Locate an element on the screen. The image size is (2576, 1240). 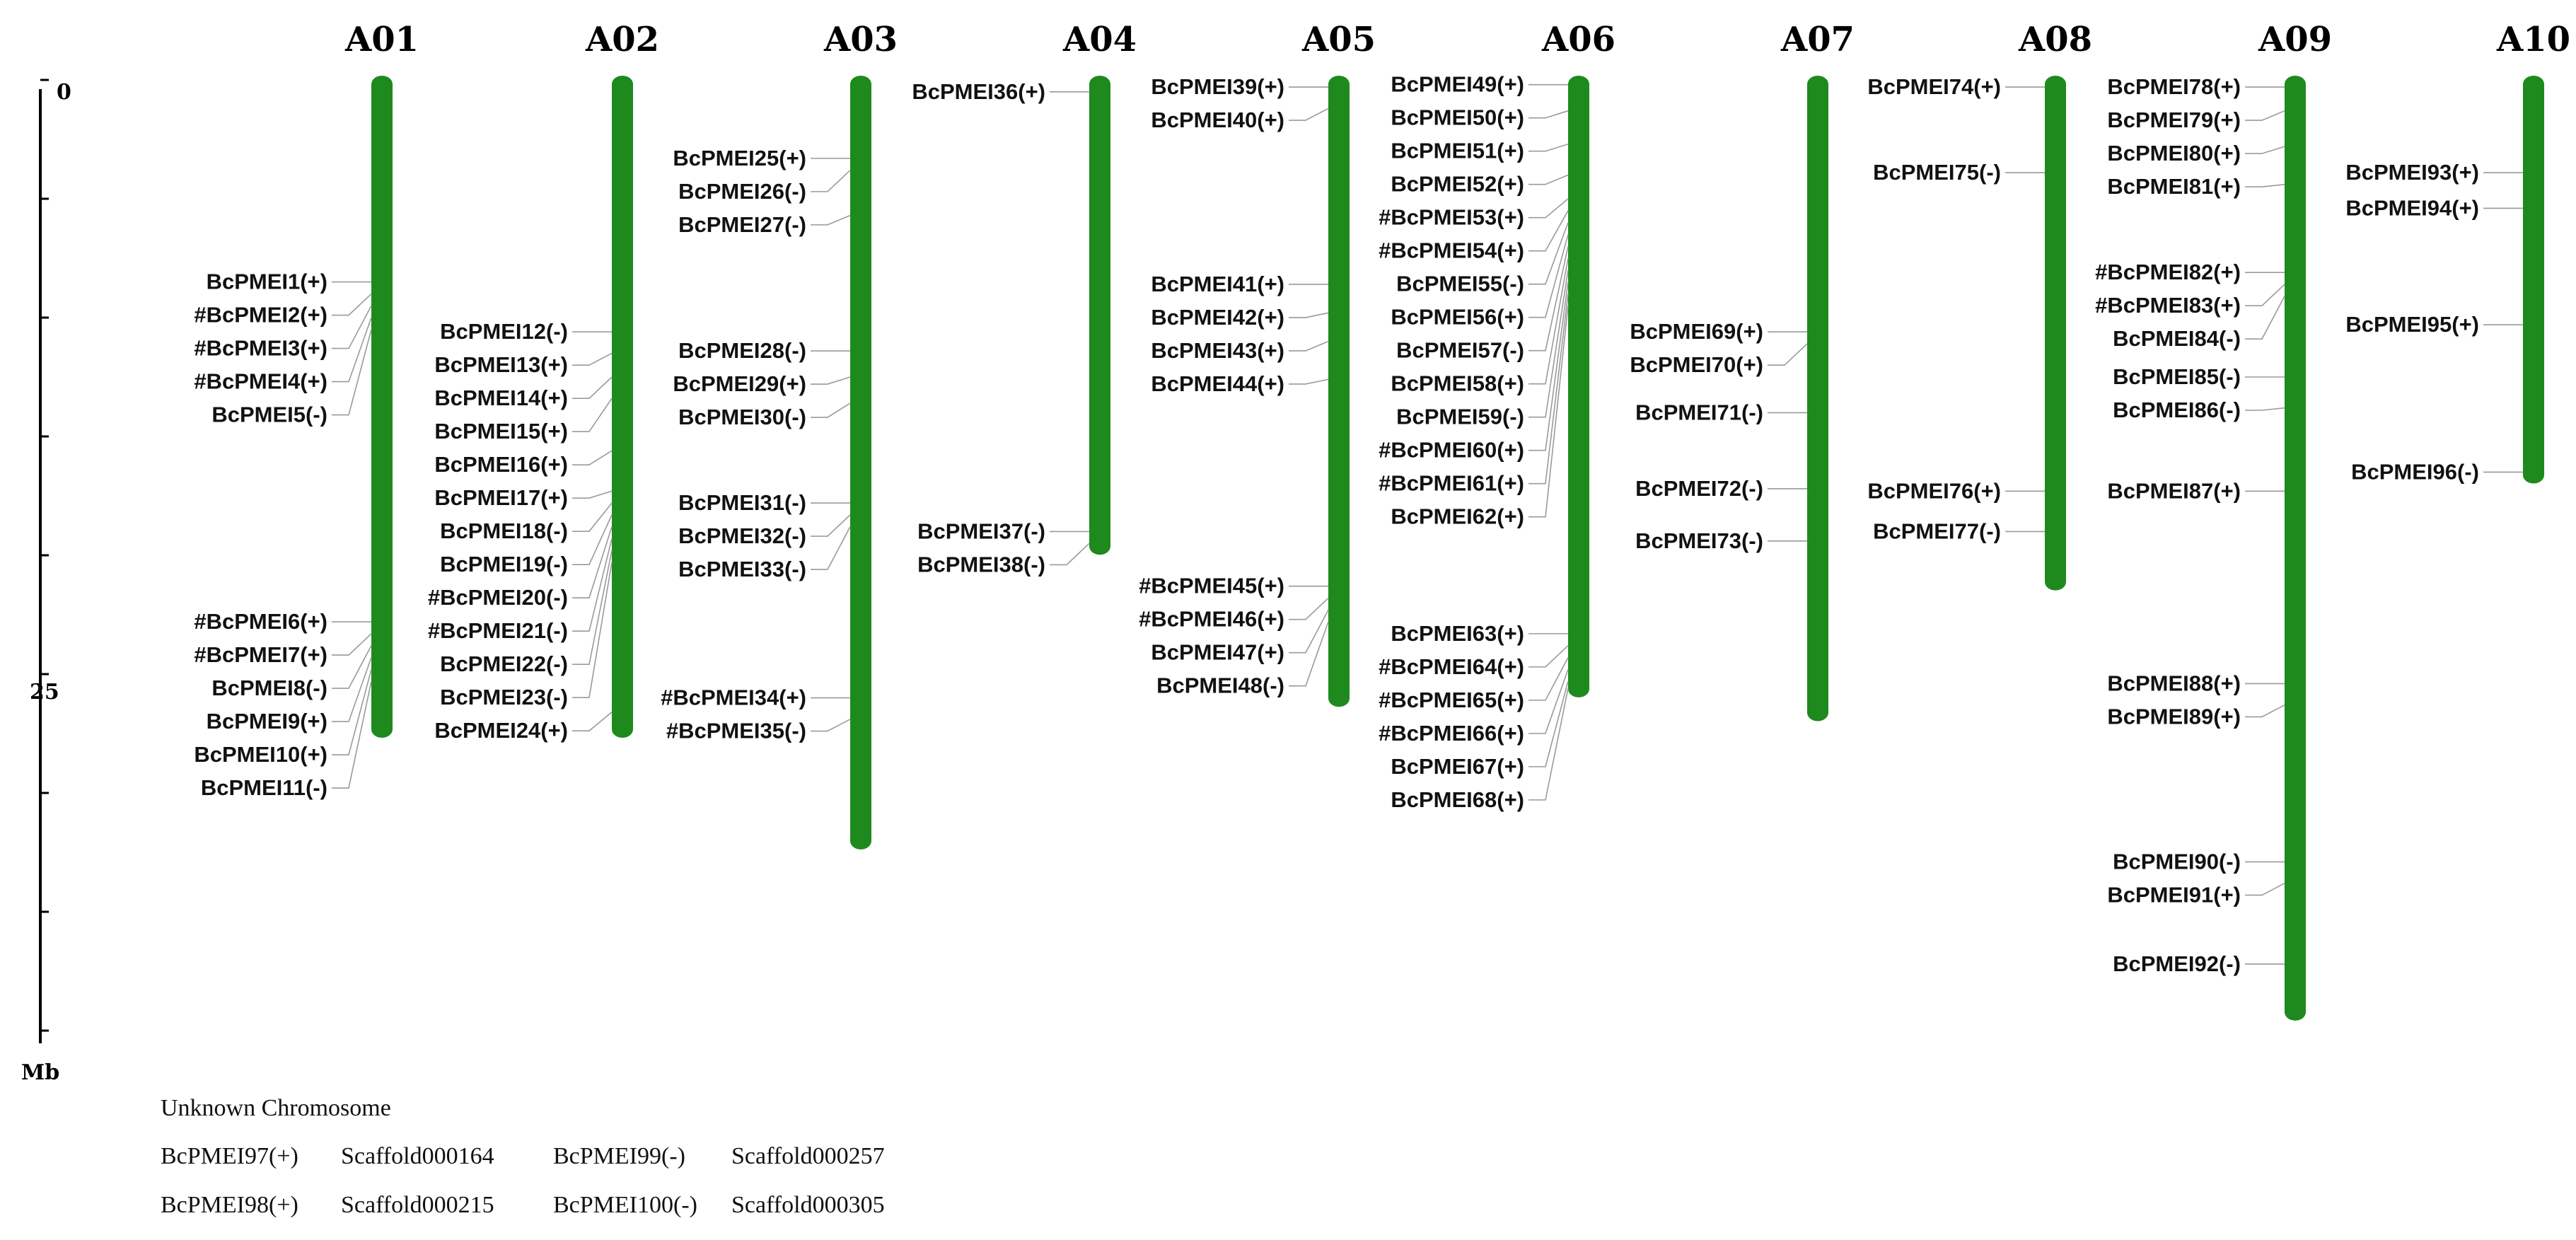
gene-label: BcPMEI31(-) is located at coordinates (742, 503).